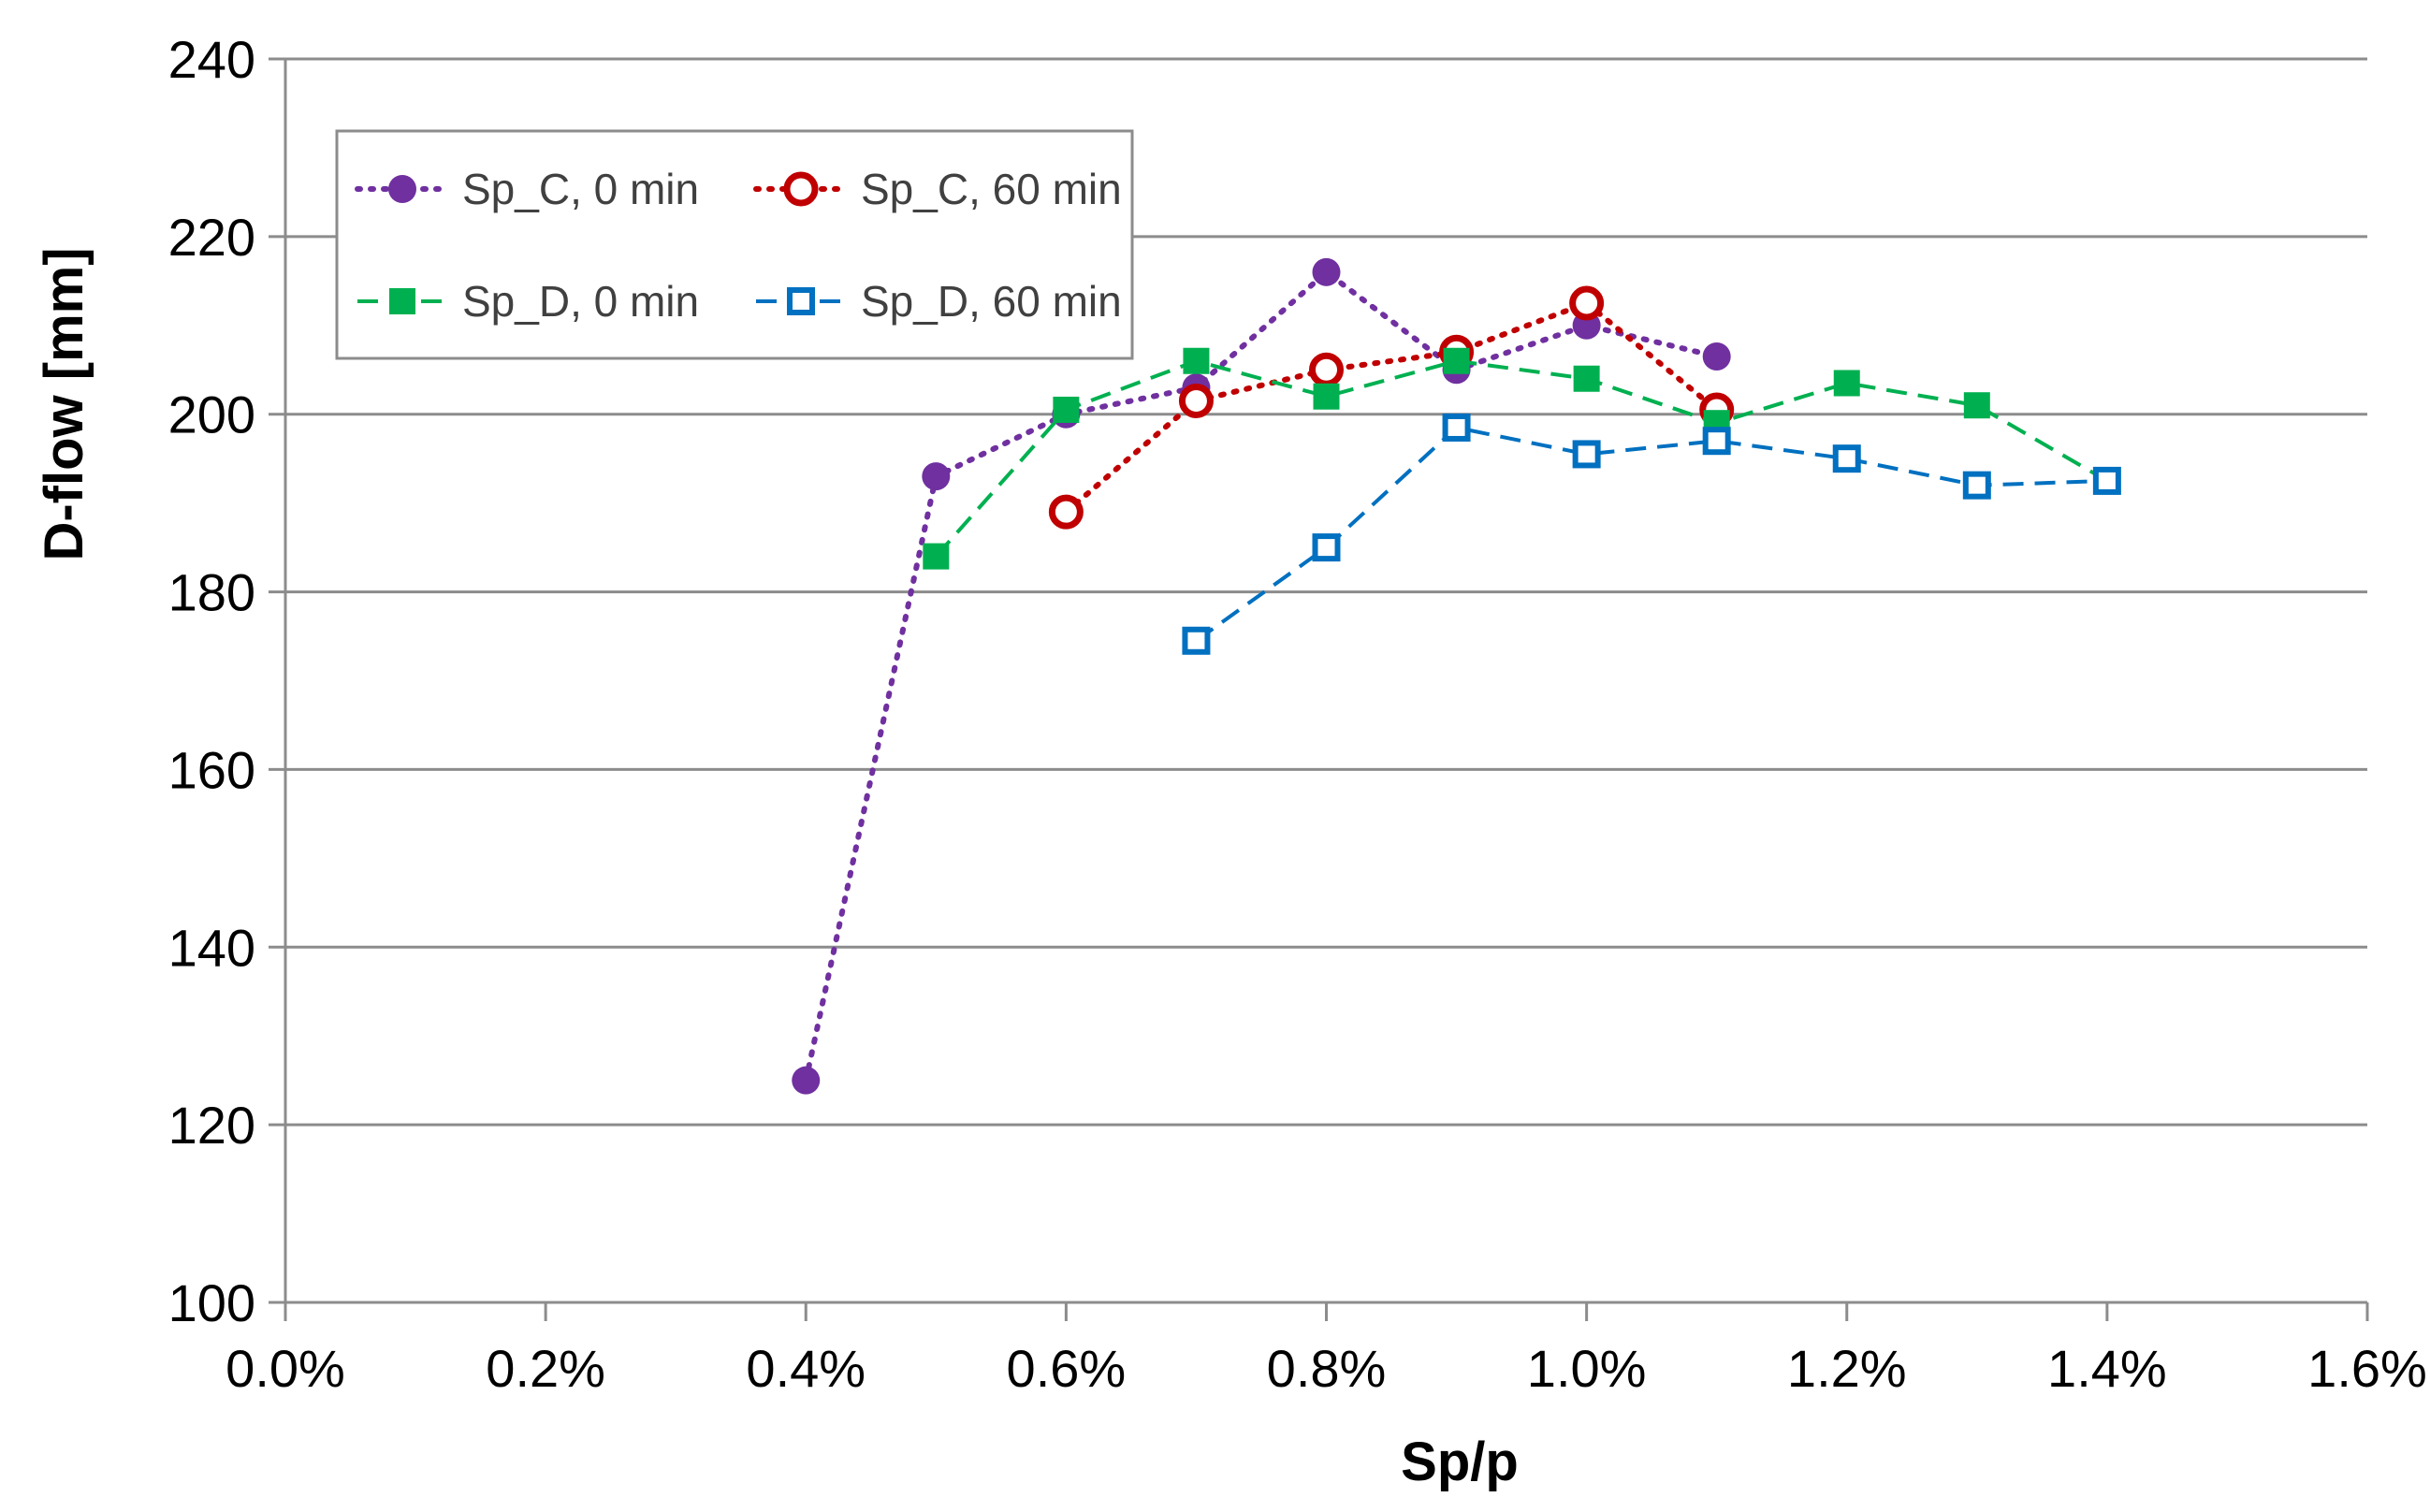 This screenshot has height=1512, width=2430. I want to click on x-tick-label: 0.2%, so click(545, 1369).